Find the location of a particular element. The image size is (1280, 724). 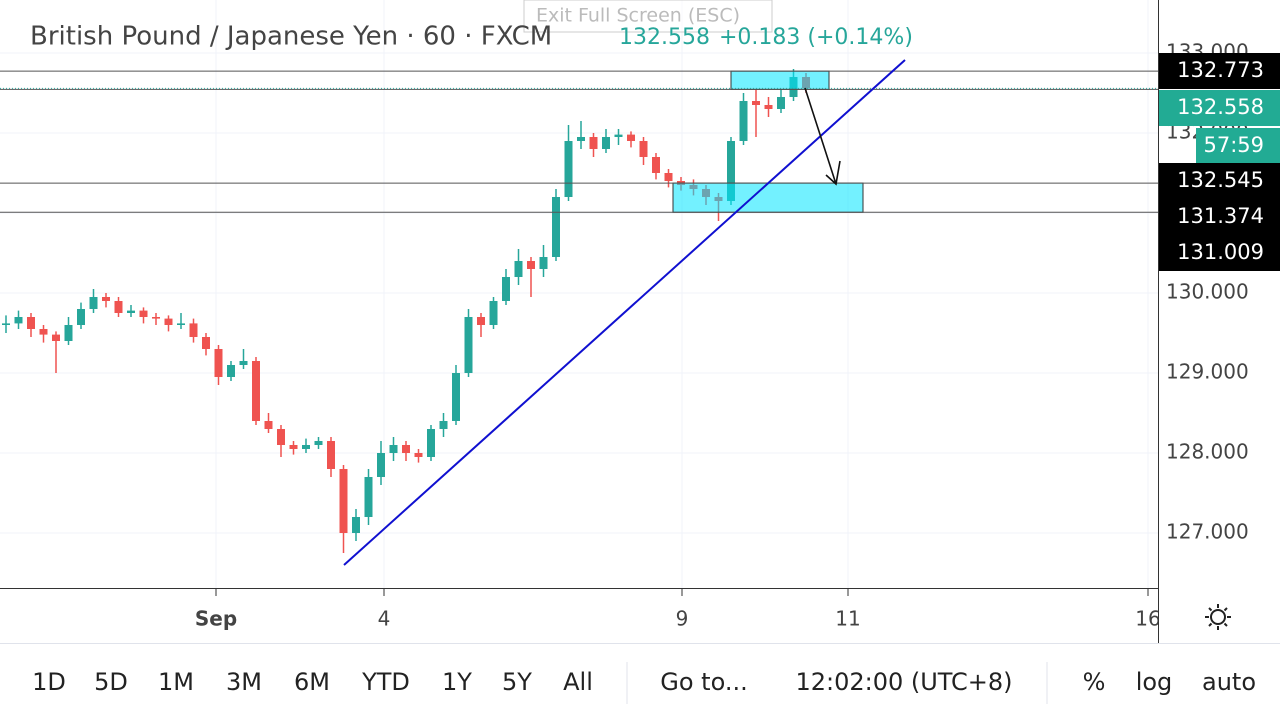

range-button: 1D is located at coordinates (49, 682).